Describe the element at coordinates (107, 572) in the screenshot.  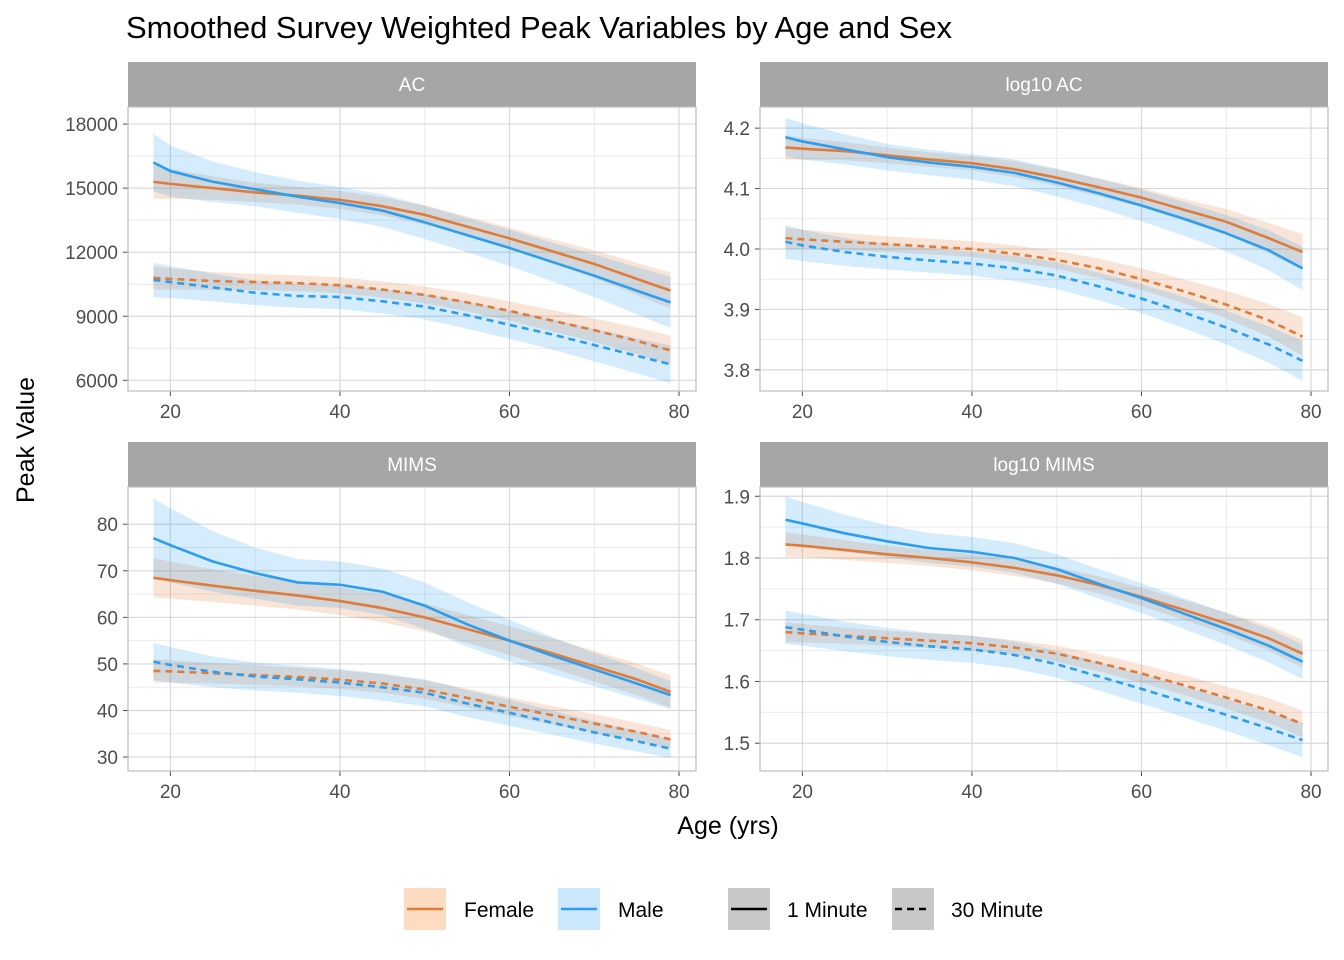
I see `y-tick-label: 70` at that location.